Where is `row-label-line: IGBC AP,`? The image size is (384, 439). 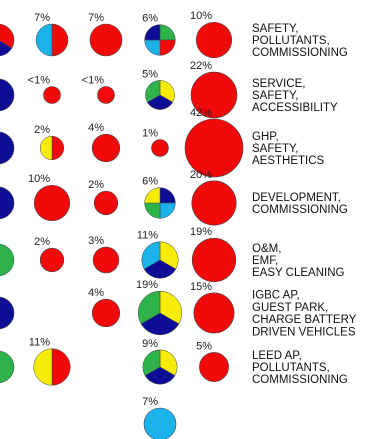
row-label-line: IGBC AP, is located at coordinates (276, 296).